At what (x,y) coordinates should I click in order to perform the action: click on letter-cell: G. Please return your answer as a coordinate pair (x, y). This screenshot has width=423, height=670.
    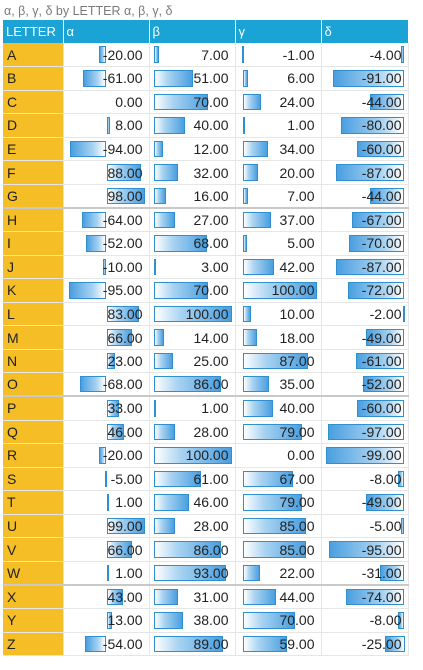
    Looking at the image, I should click on (33, 196).